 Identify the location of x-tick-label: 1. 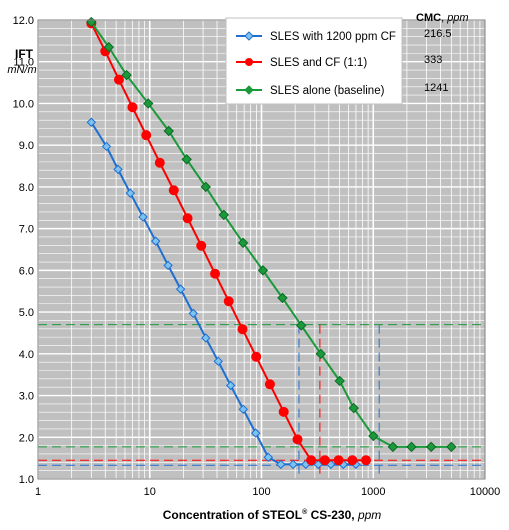
(38, 492).